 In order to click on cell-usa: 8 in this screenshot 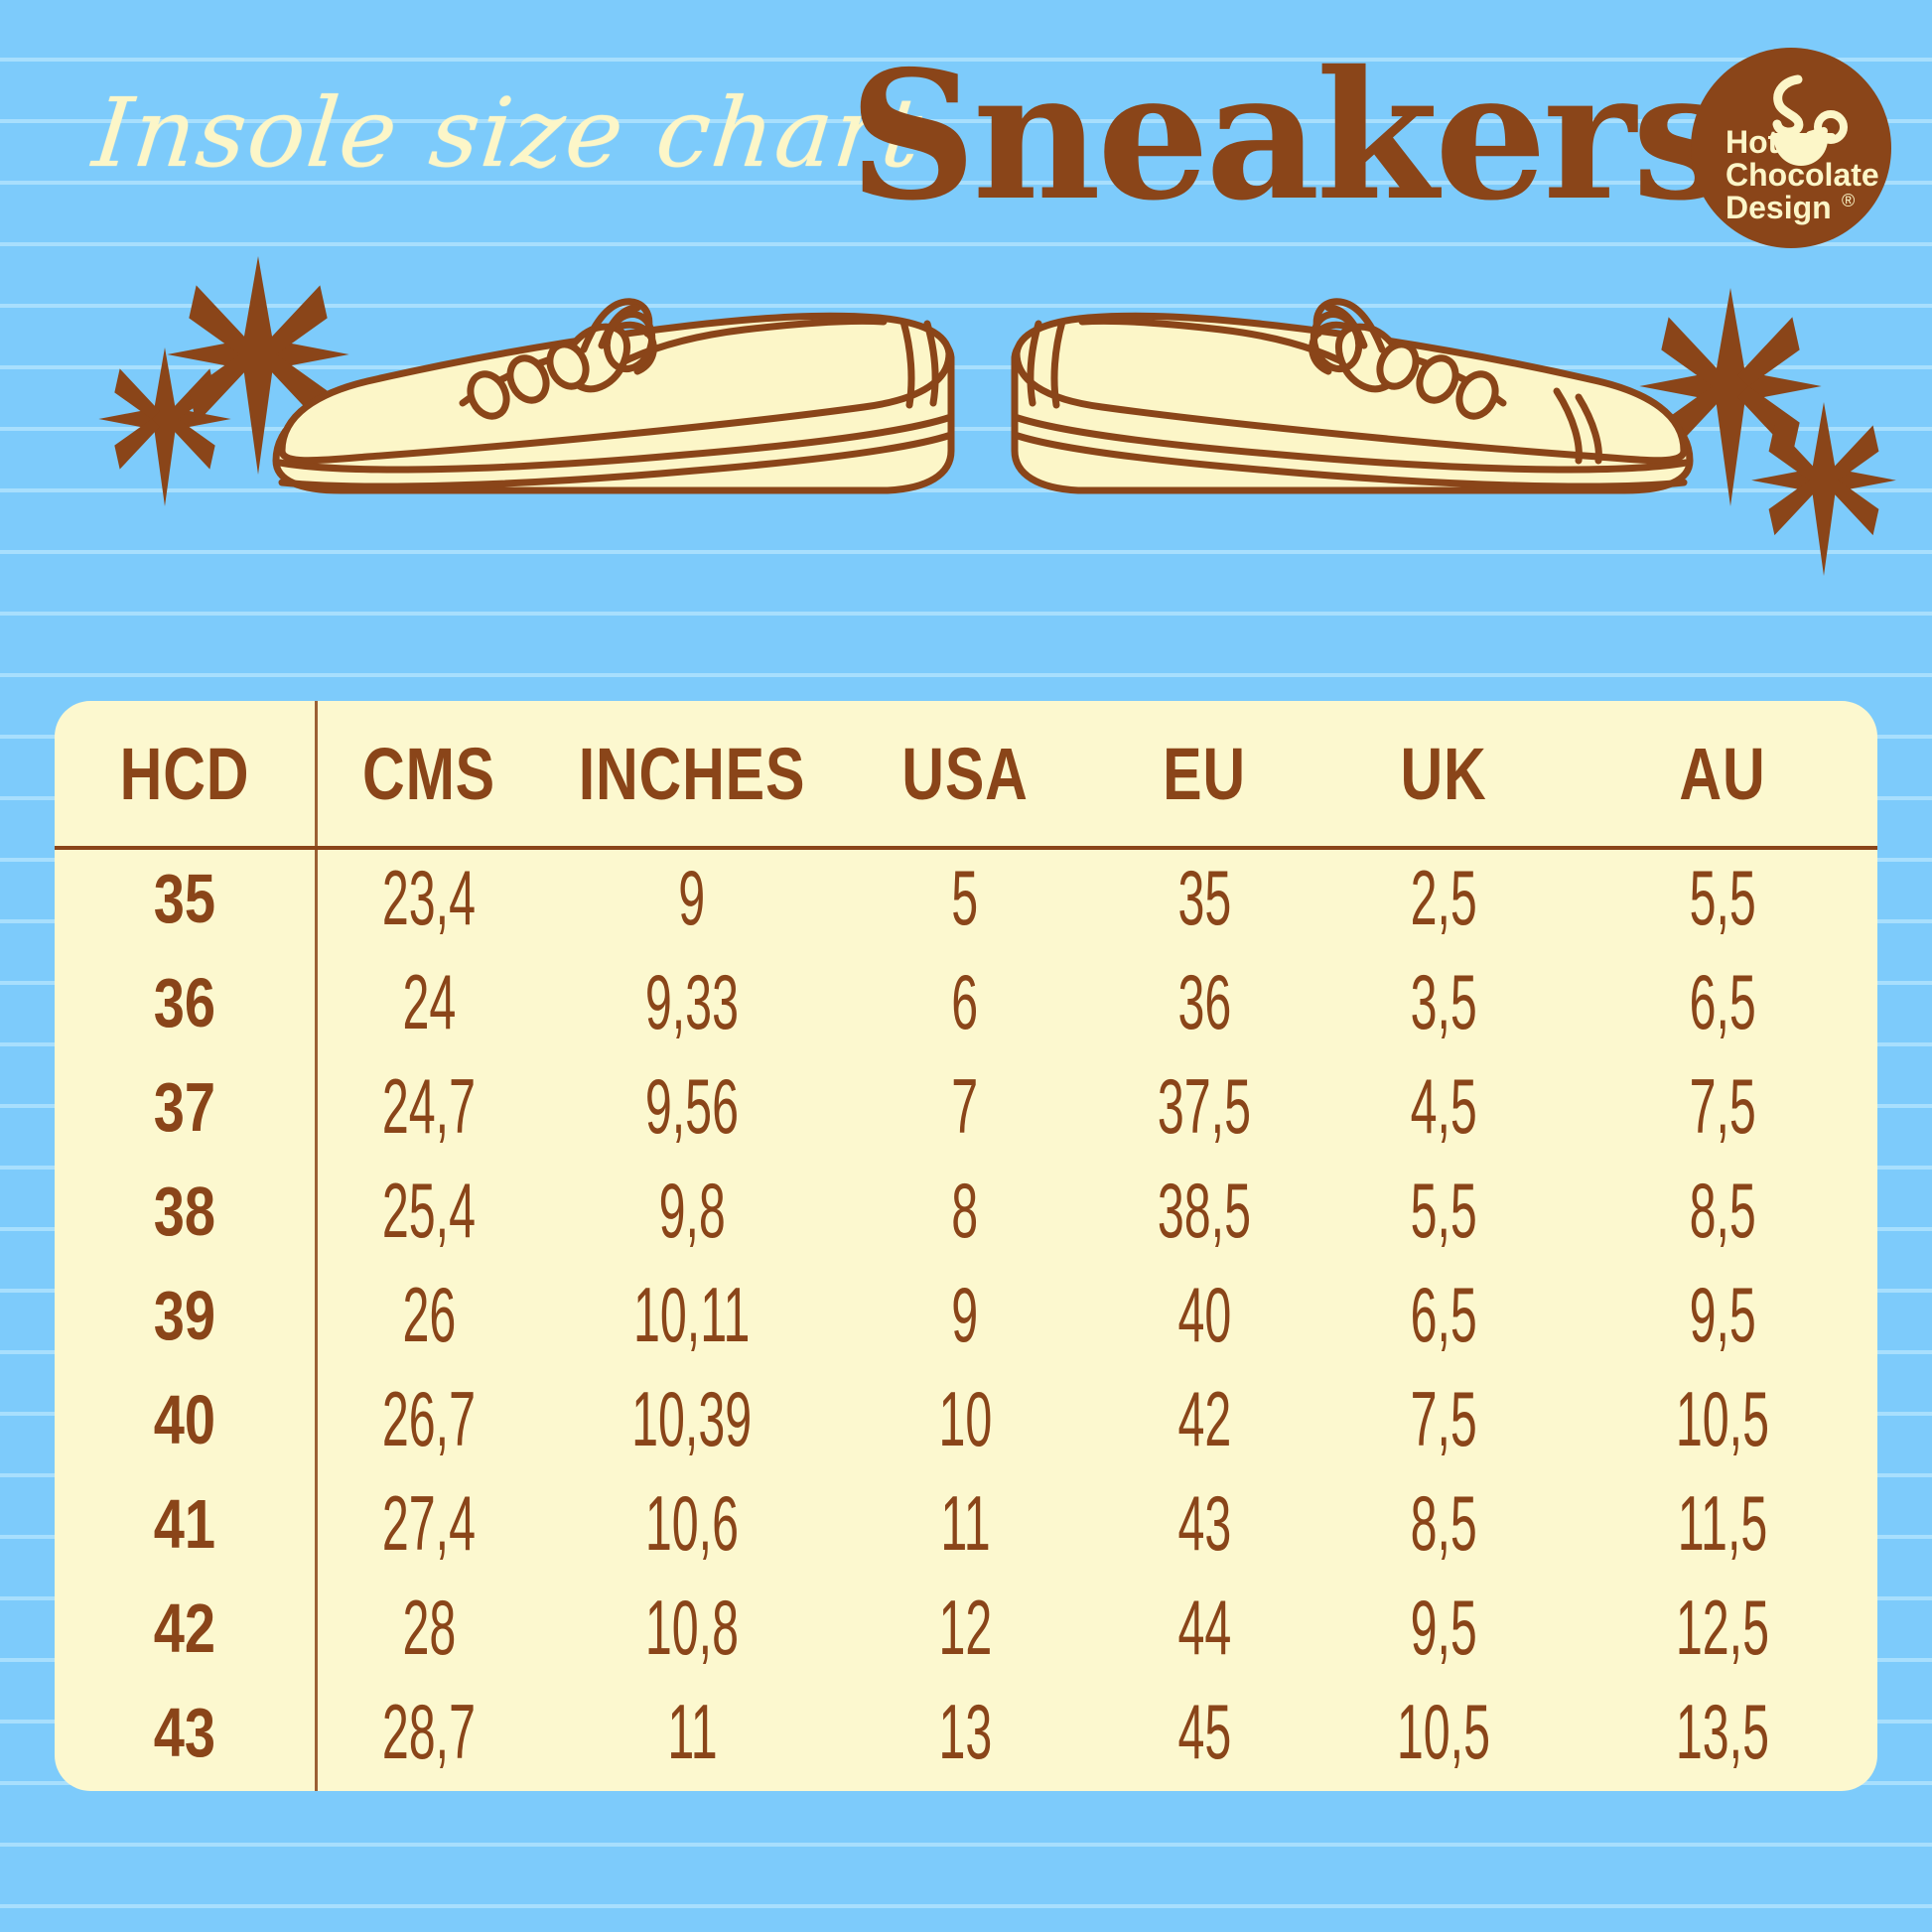, I will do `click(965, 1211)`.